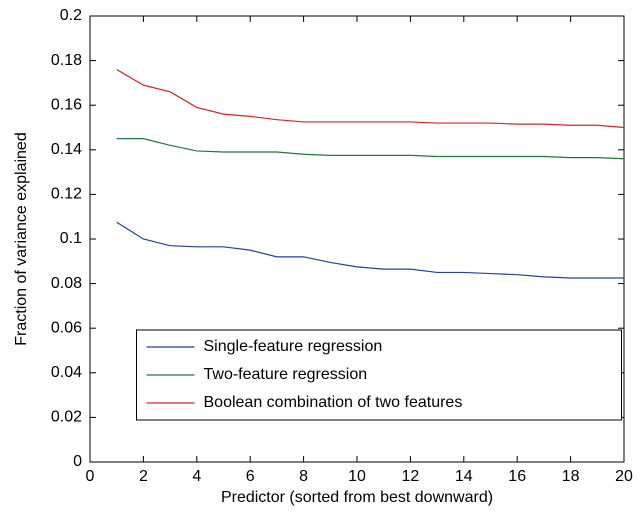 This screenshot has width=643, height=522. I want to click on x-tick-label: 2, so click(143, 476).